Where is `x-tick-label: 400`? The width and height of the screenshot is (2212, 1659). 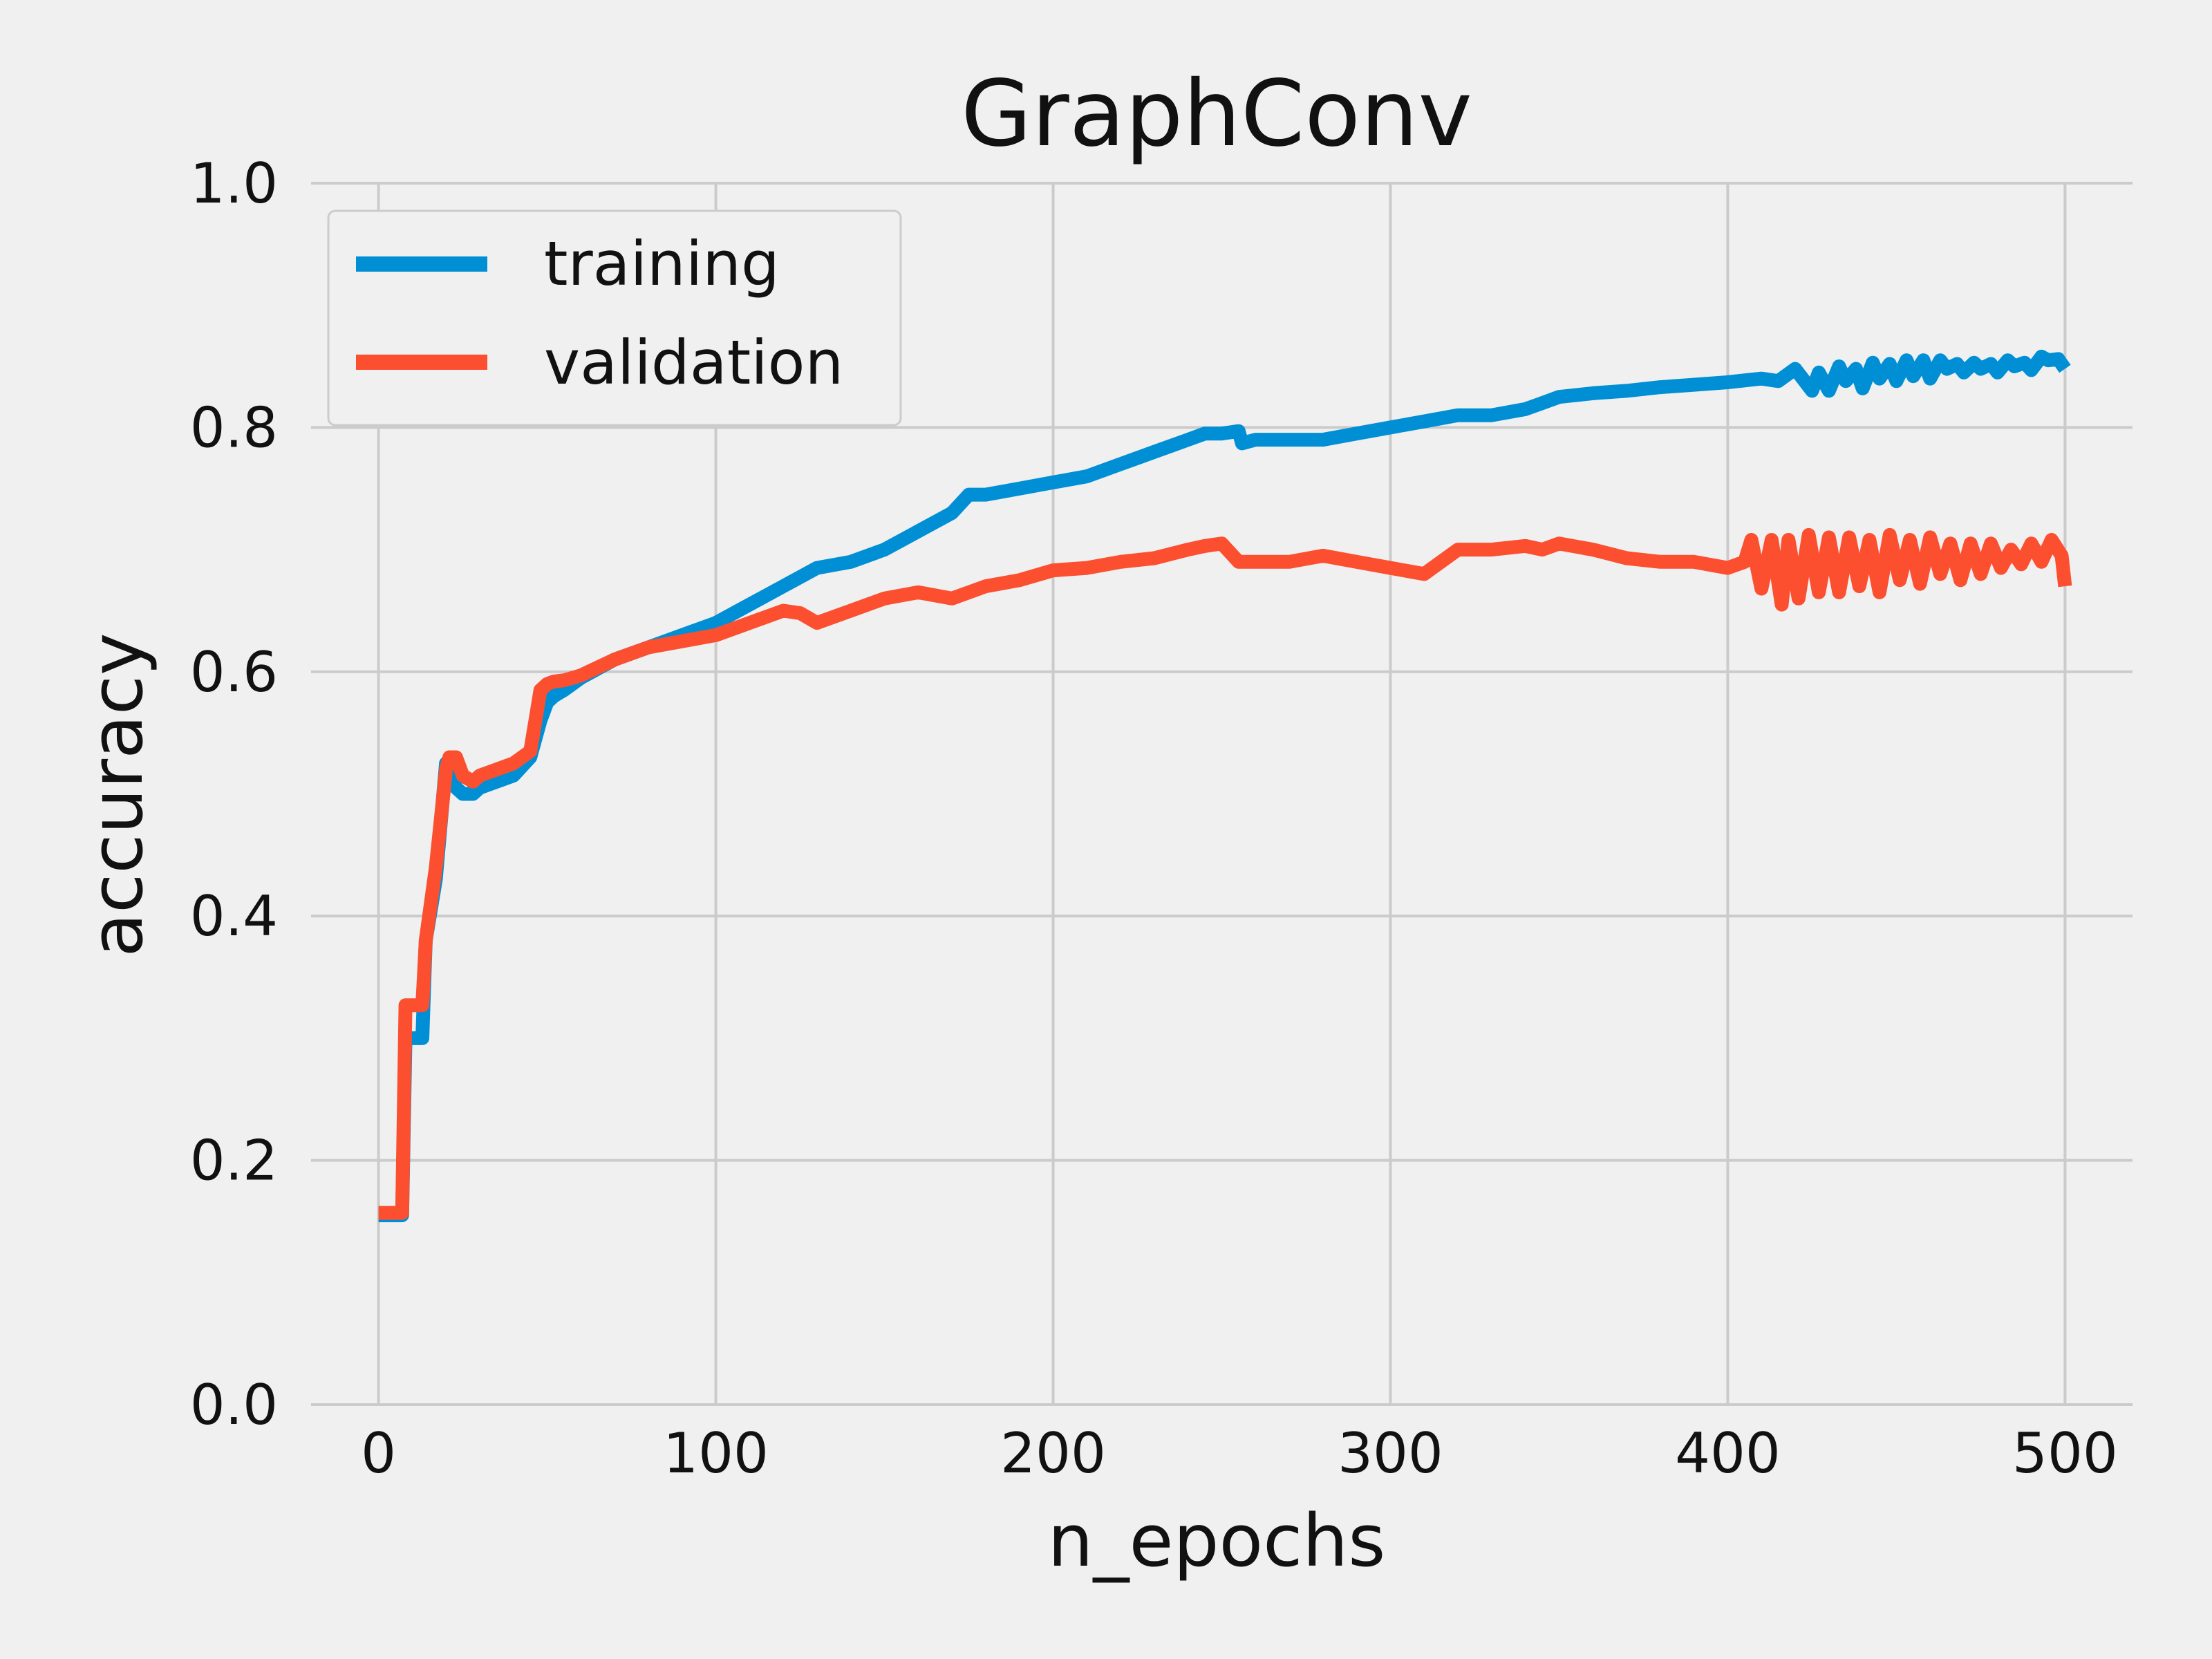 x-tick-label: 400 is located at coordinates (1728, 1453).